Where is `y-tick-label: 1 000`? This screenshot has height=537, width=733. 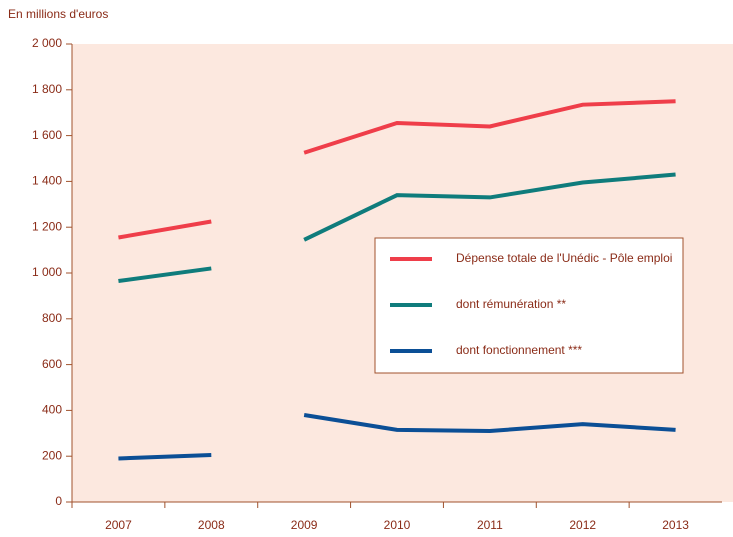 y-tick-label: 1 000 is located at coordinates (47, 272).